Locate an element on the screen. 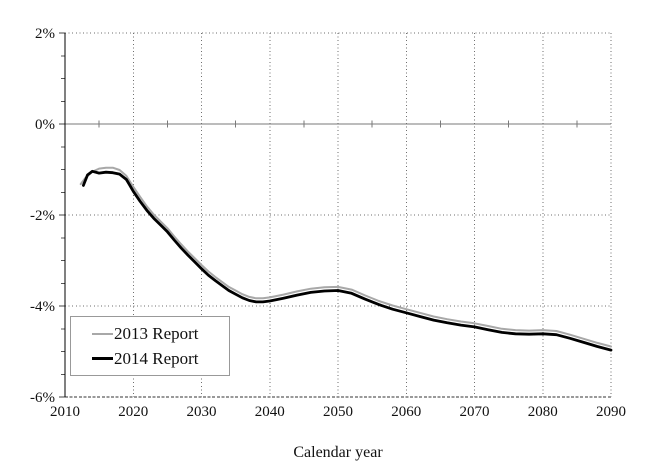 The image size is (648, 468). x-tick-label: 2060 is located at coordinates (406, 412).